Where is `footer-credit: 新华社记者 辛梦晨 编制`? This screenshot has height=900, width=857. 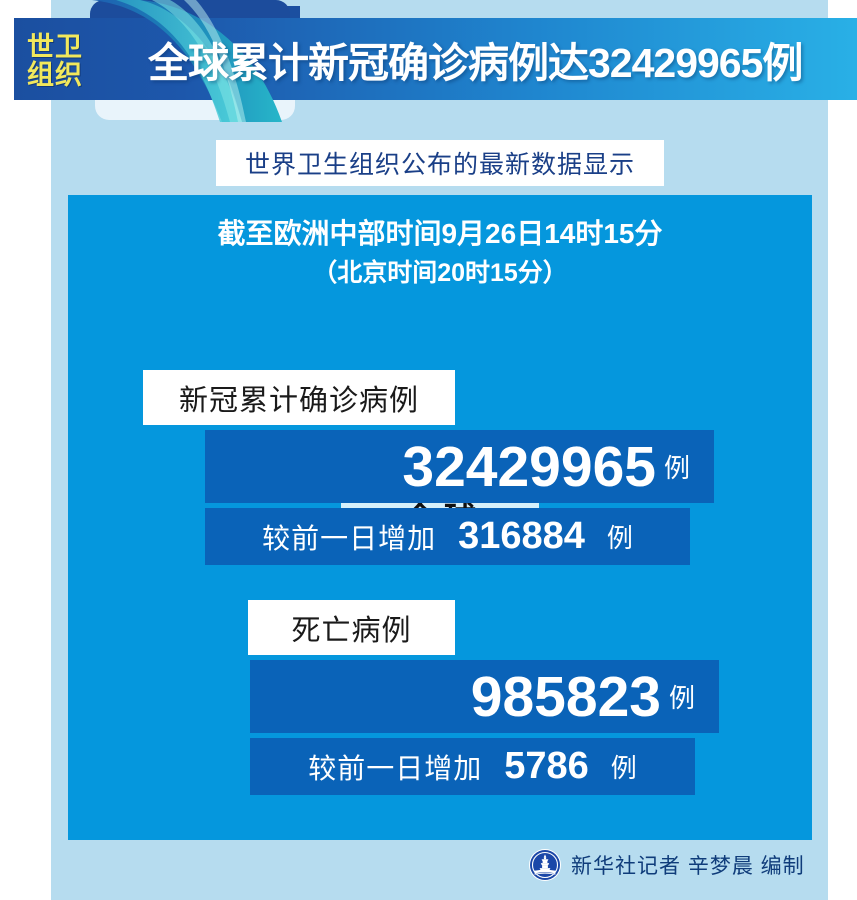 footer-credit: 新华社记者 辛梦晨 编制 is located at coordinates (666, 865).